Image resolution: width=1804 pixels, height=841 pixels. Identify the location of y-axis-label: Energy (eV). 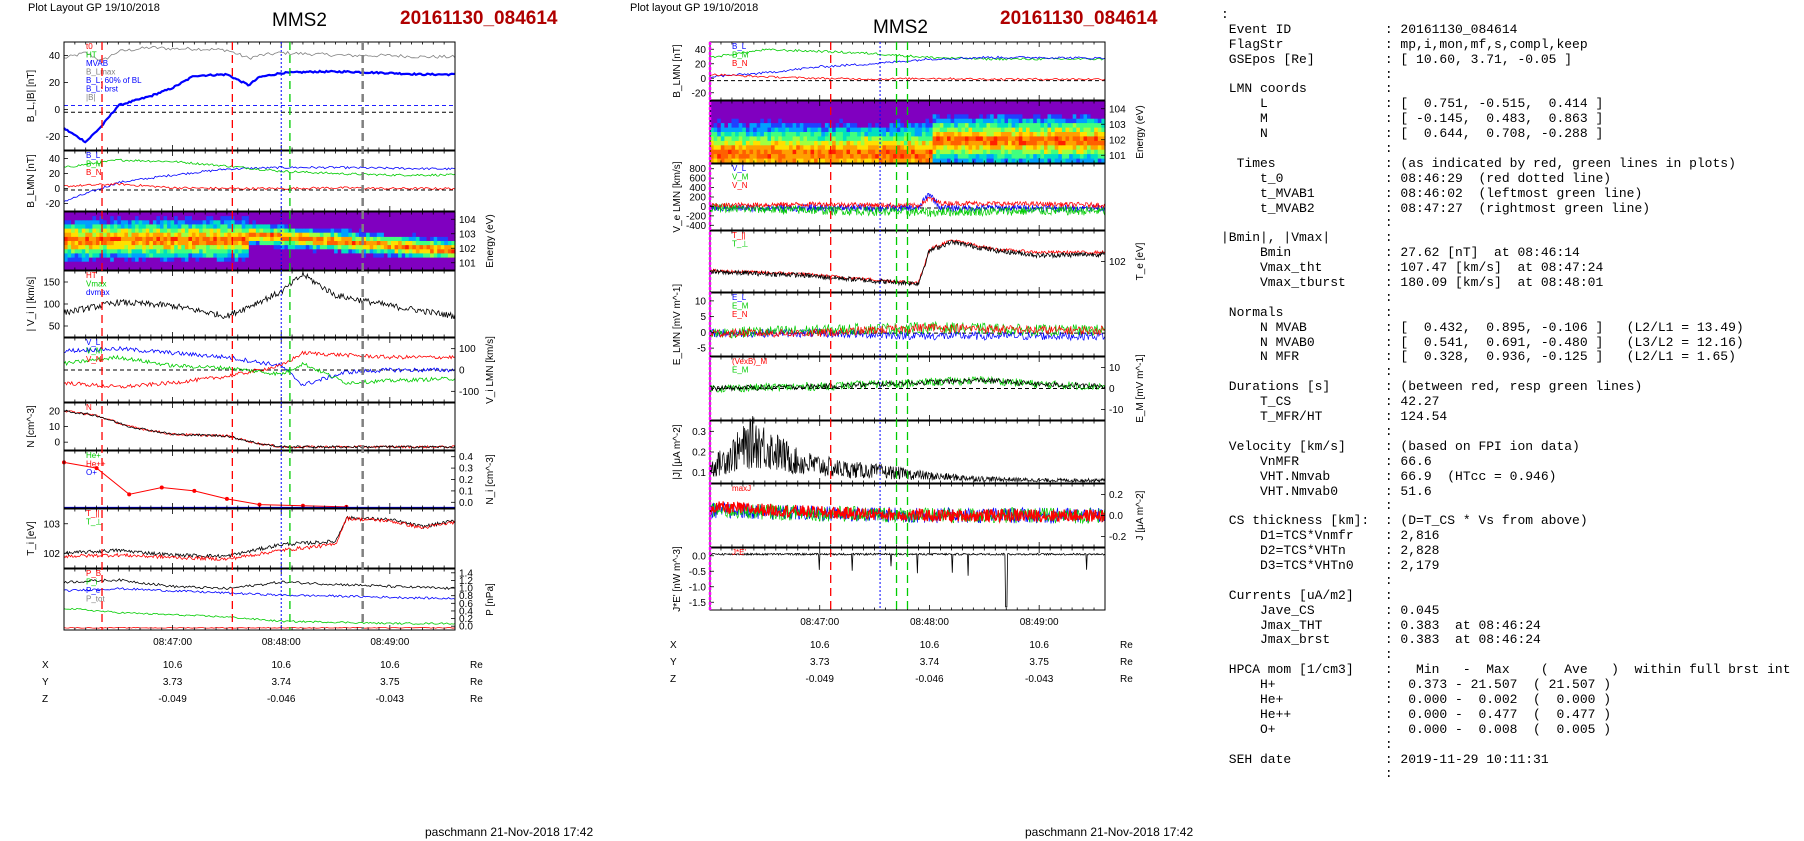
(490, 240).